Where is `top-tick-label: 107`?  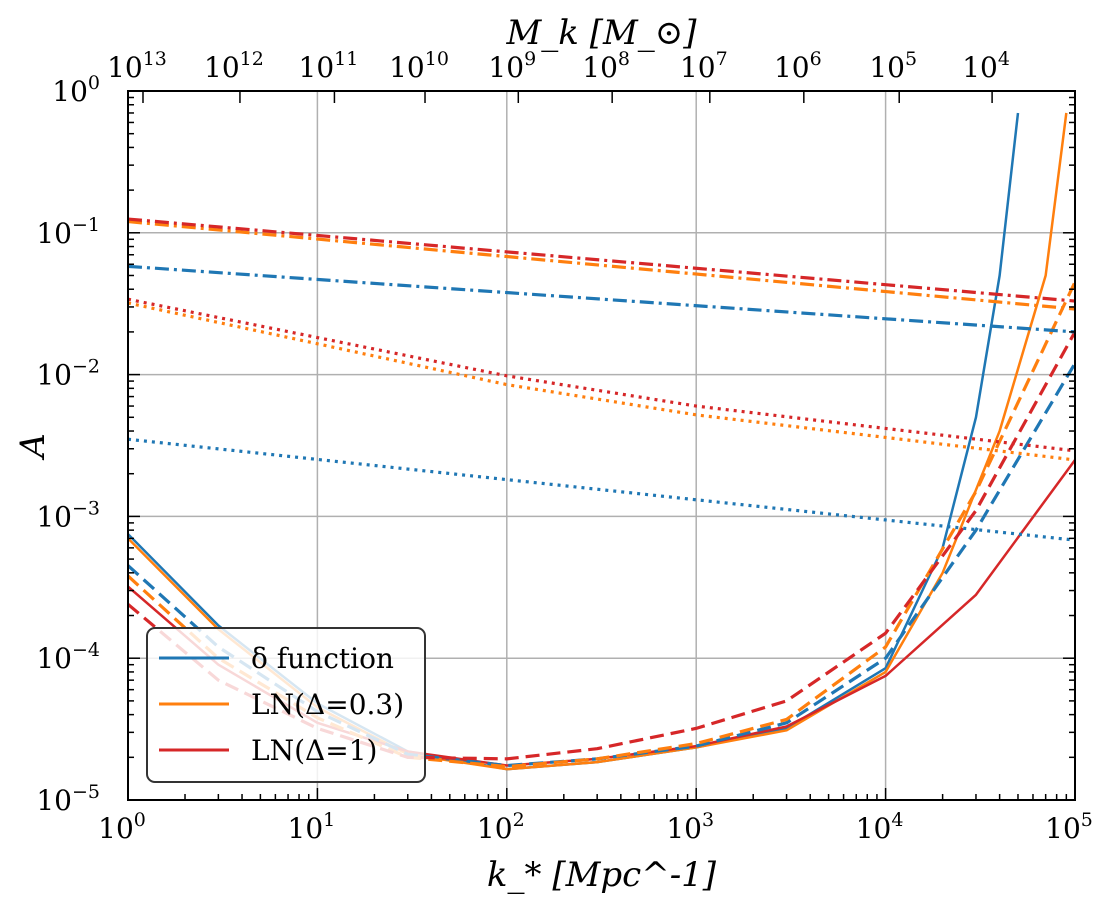 top-tick-label: 107 is located at coordinates (704, 66).